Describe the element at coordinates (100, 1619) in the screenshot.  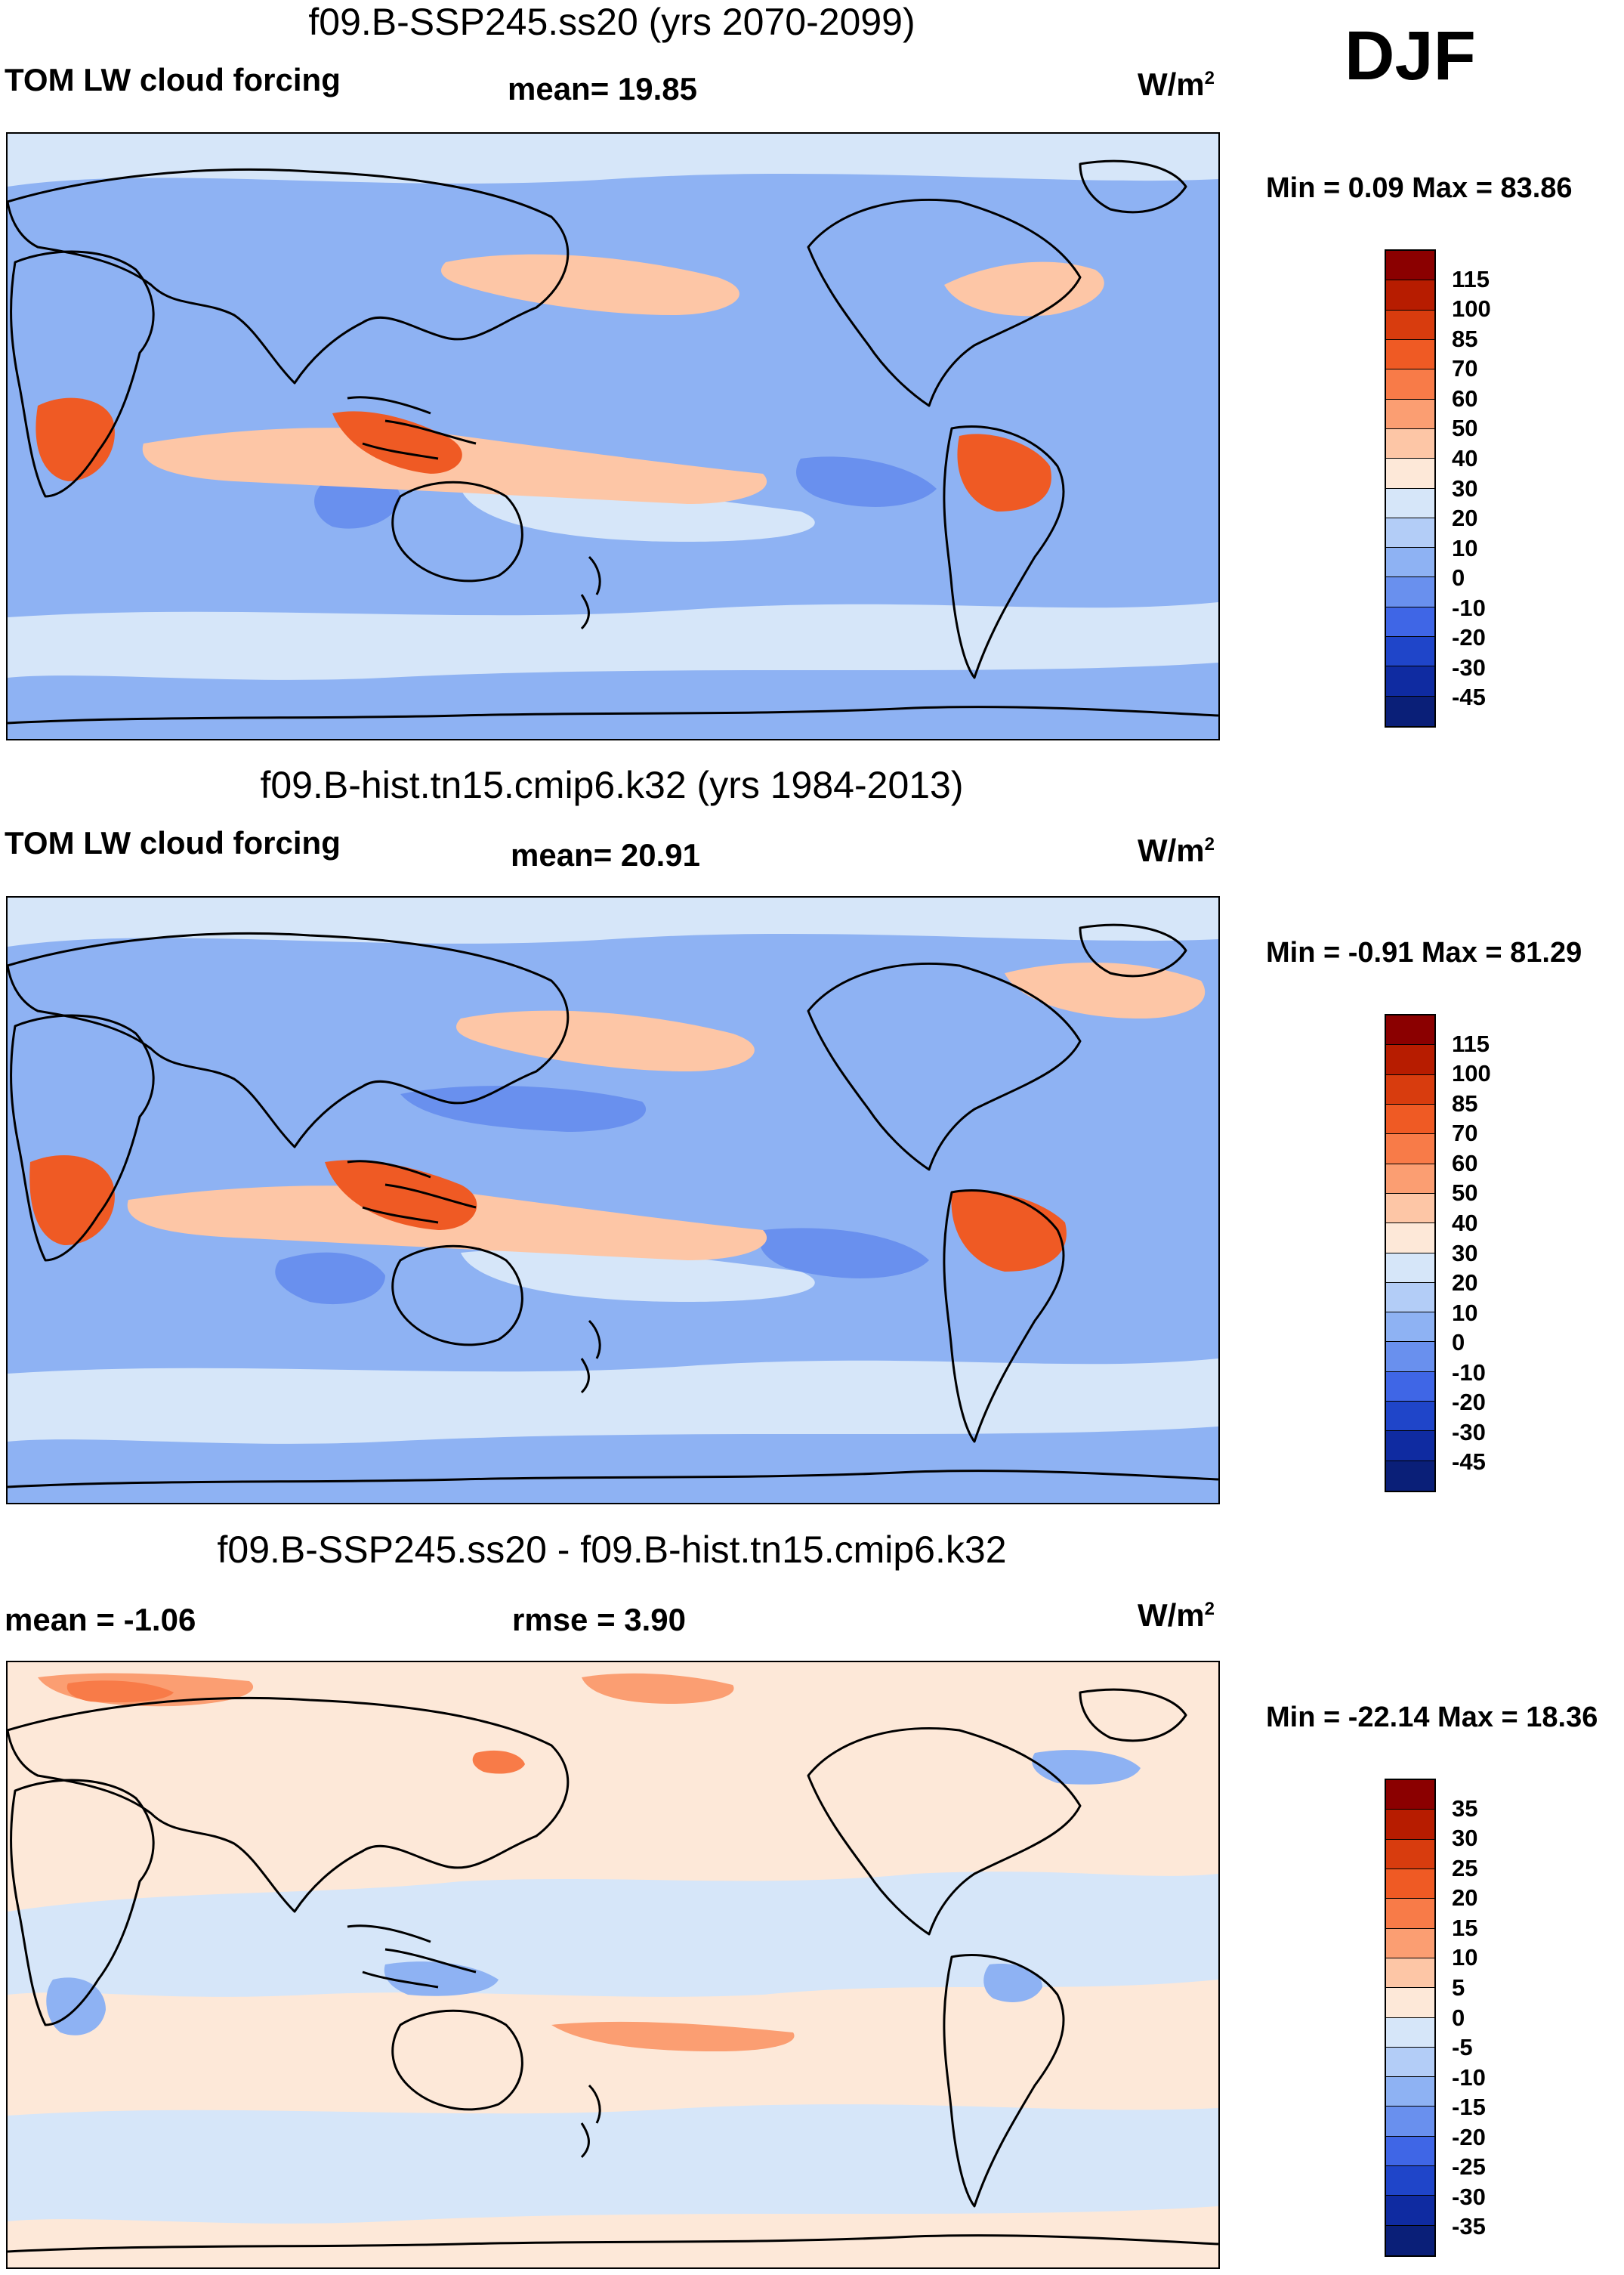
I see `panel-3-mean-label: mean = -1.06` at that location.